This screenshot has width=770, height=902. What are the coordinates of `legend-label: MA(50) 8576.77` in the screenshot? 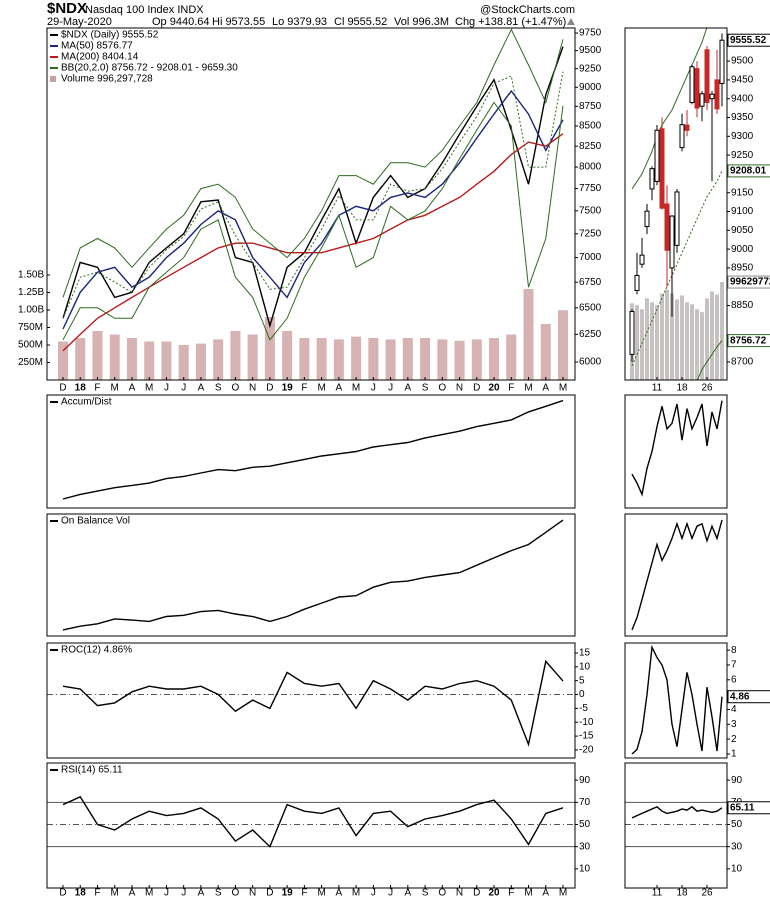 It's located at (97, 46).